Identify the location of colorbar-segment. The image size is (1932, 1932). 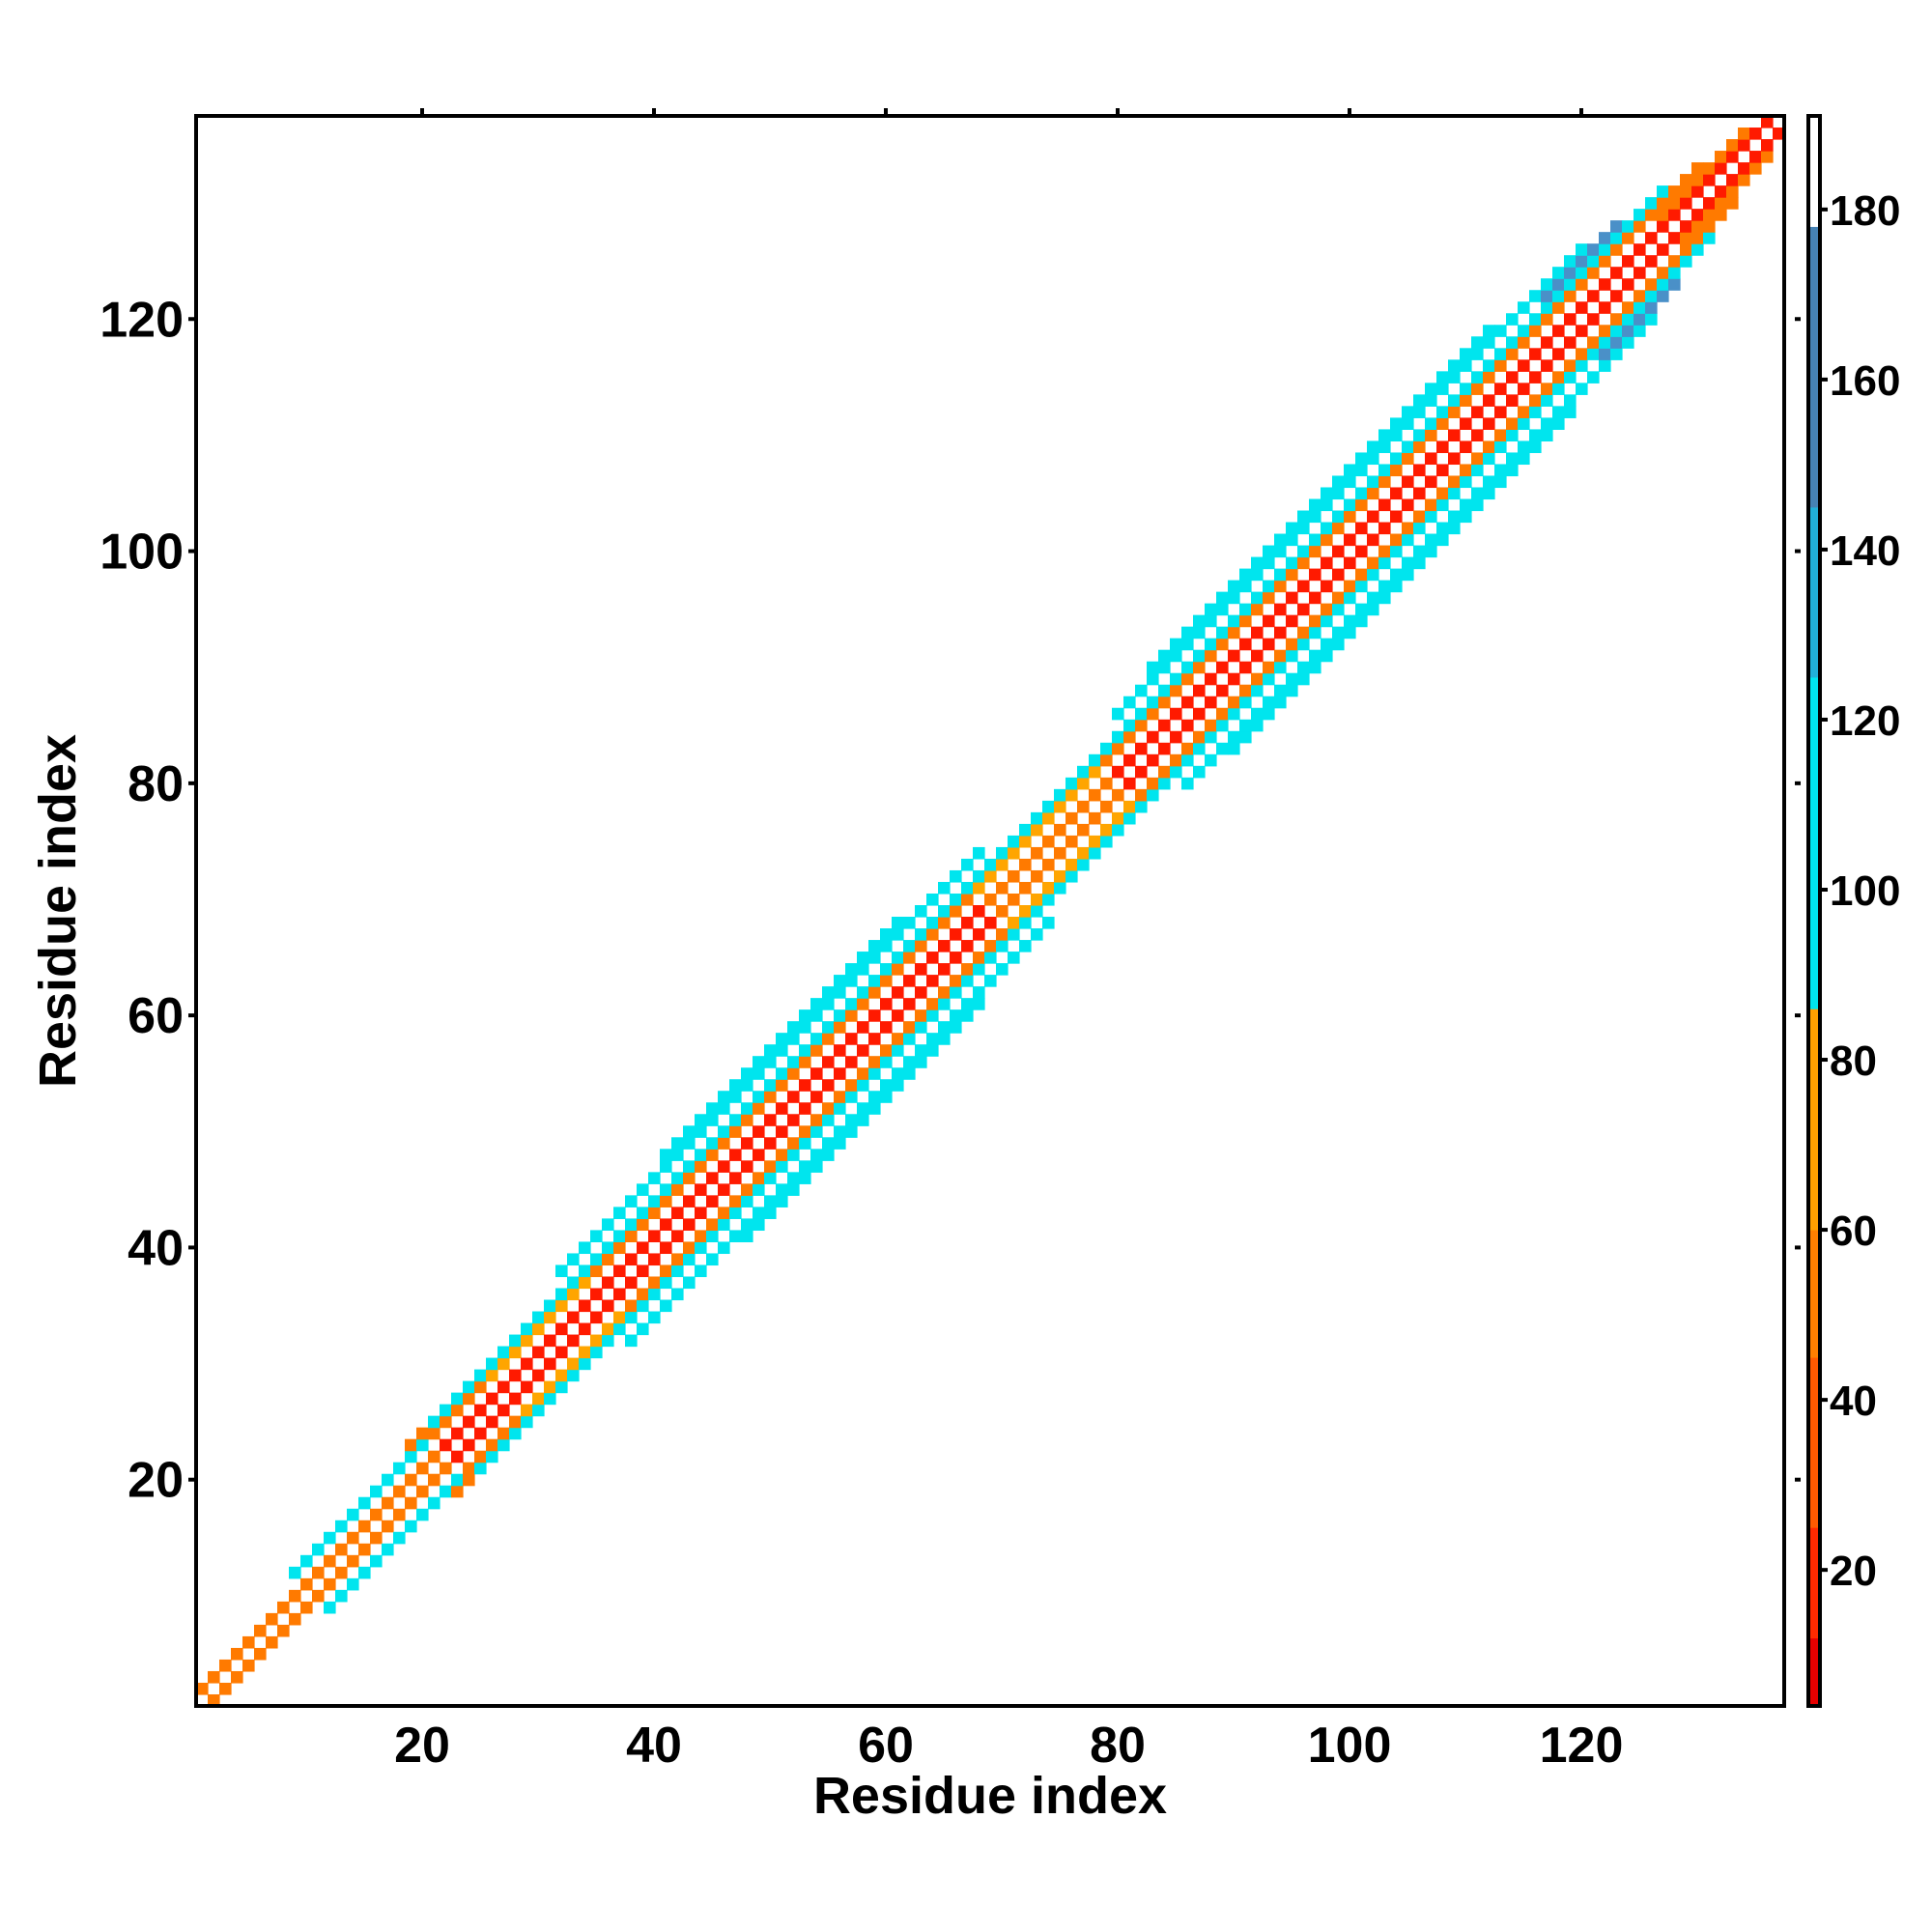
(1814, 1294).